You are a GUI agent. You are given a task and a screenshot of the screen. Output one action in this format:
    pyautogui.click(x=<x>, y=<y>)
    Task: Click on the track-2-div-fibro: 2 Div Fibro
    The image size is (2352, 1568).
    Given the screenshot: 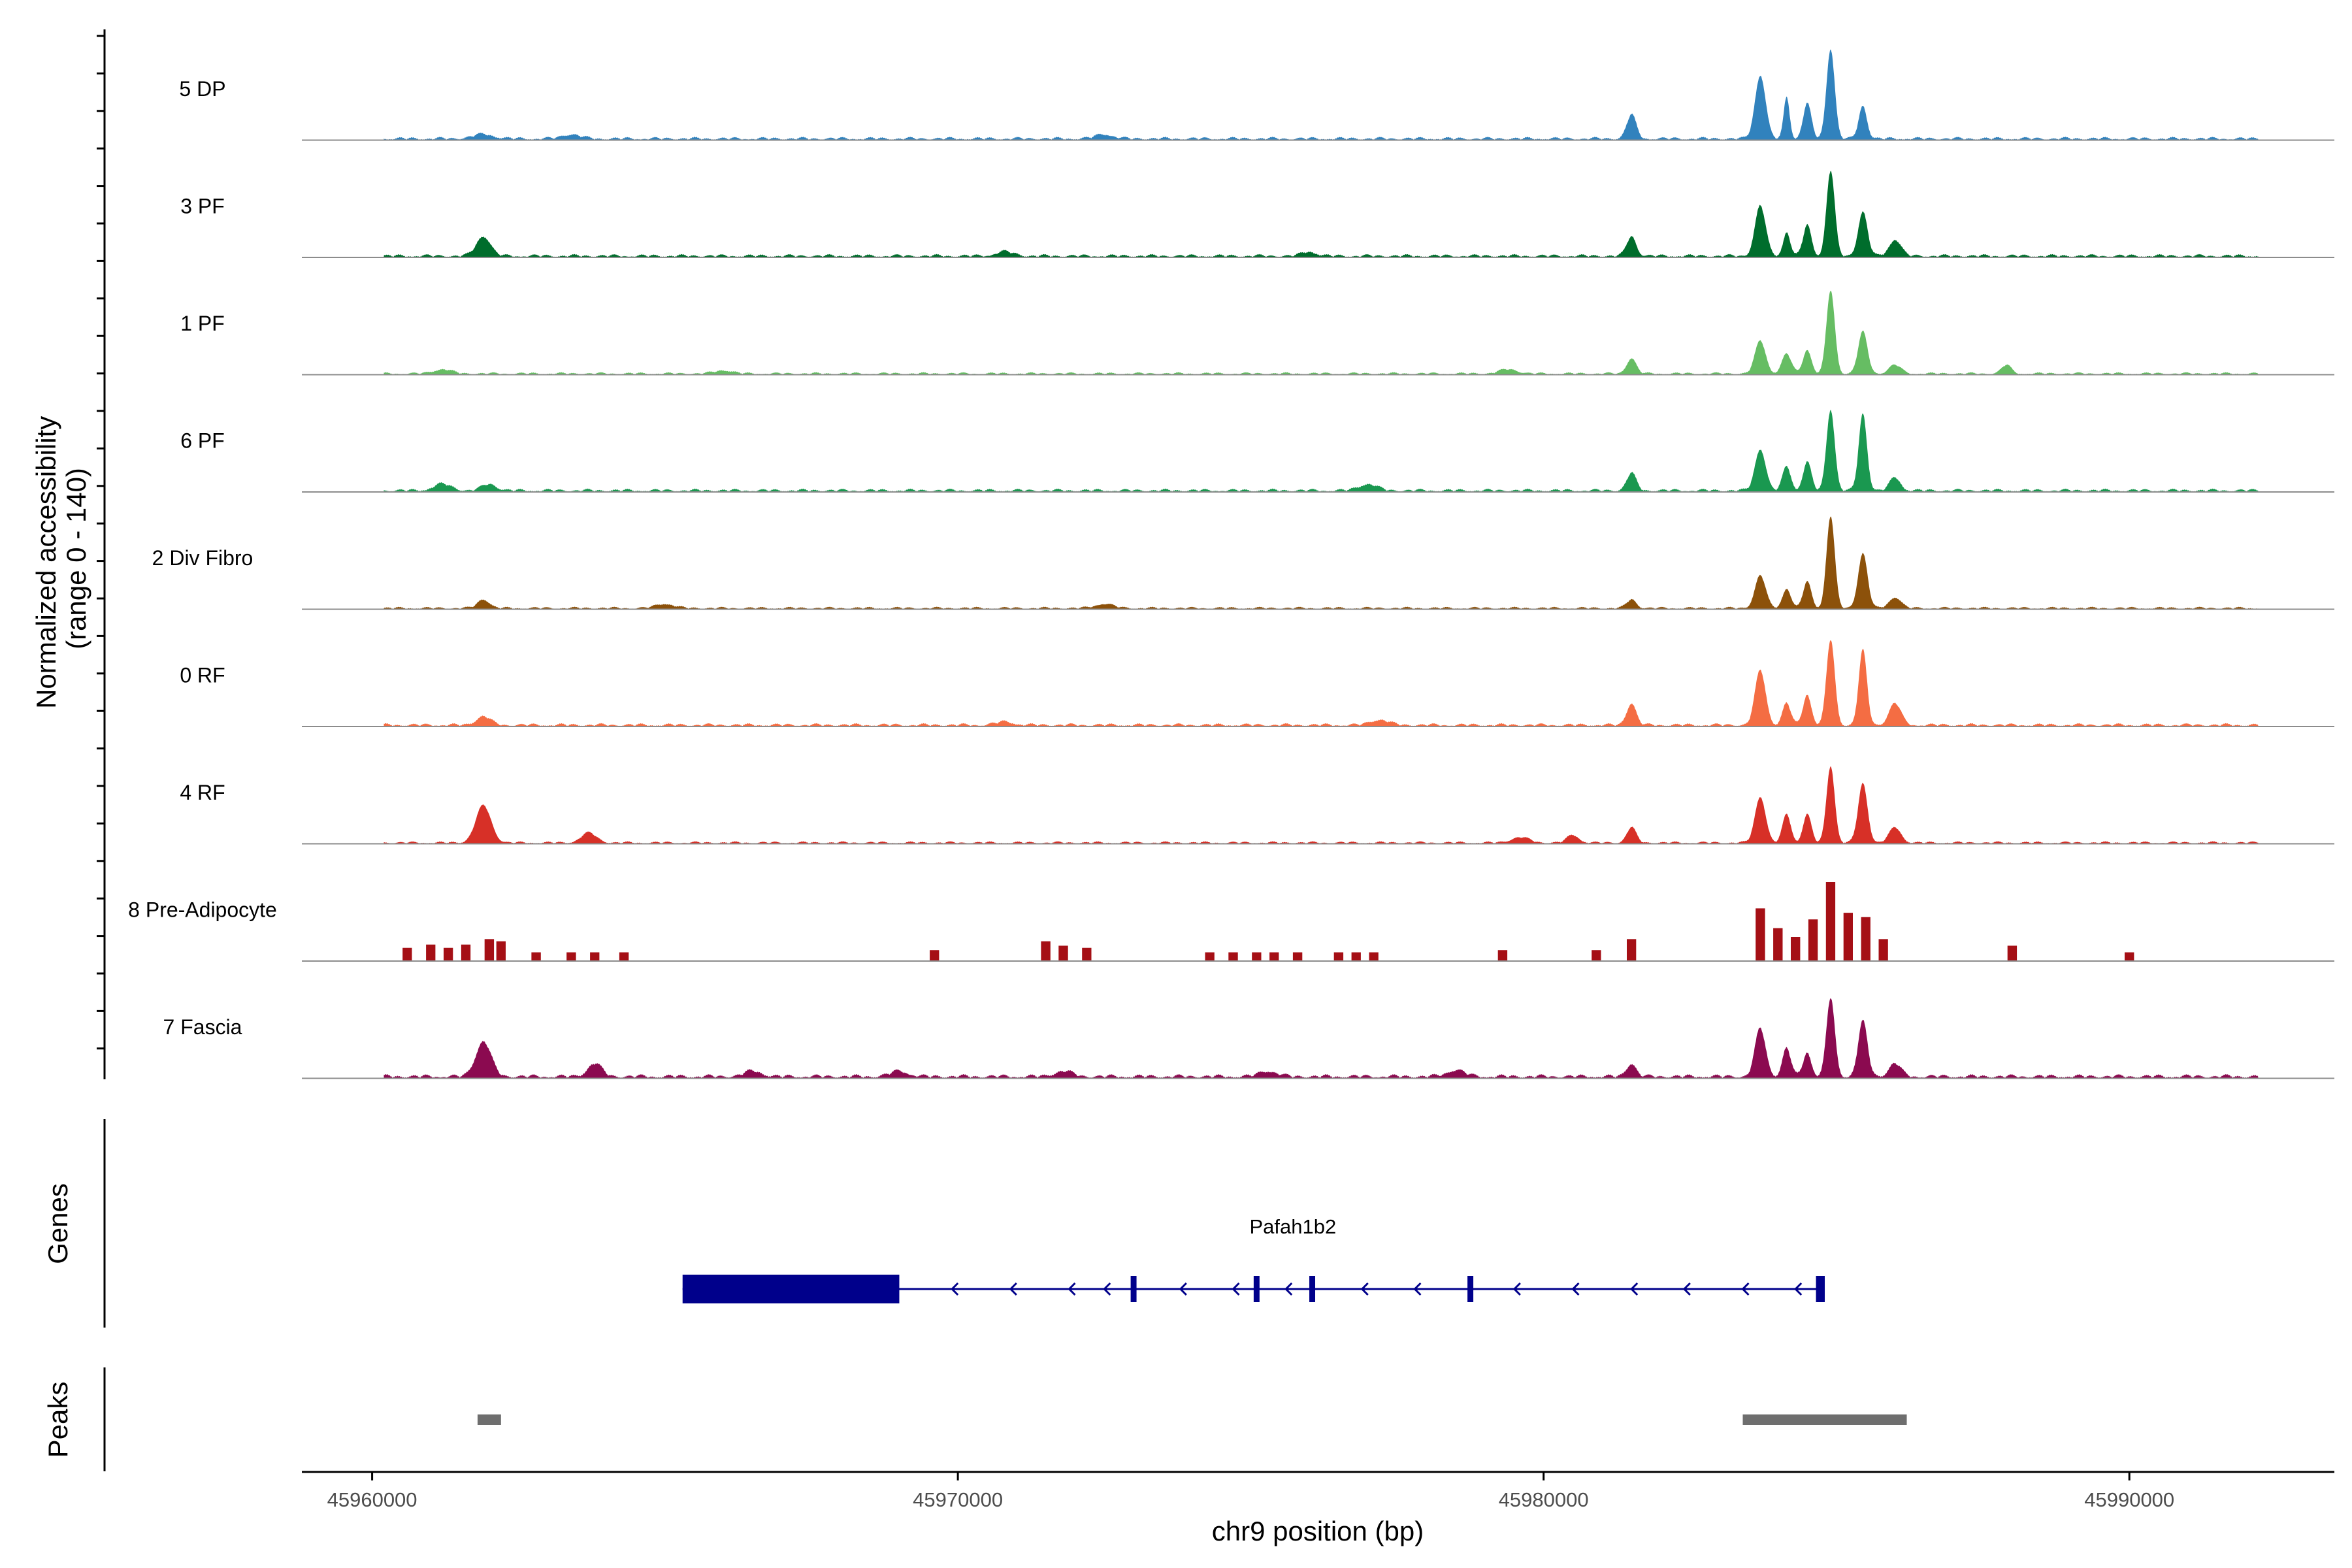 What is the action you would take?
    pyautogui.click(x=1243, y=563)
    